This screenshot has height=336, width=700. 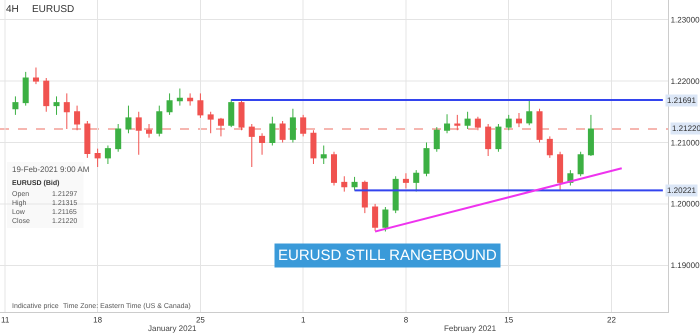 What do you see at coordinates (681, 100) in the screenshot?
I see `data-label: 1.21691` at bounding box center [681, 100].